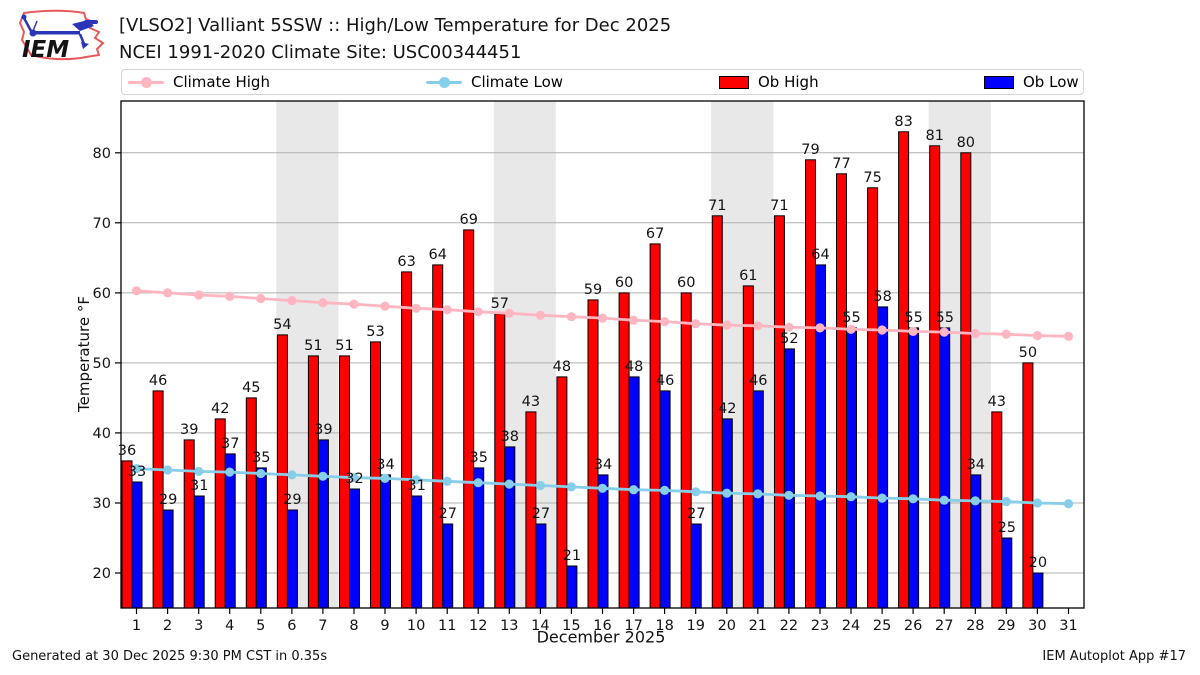 The image size is (1200, 675). What do you see at coordinates (1006, 626) in the screenshot?
I see `x-tick-label: 29` at bounding box center [1006, 626].